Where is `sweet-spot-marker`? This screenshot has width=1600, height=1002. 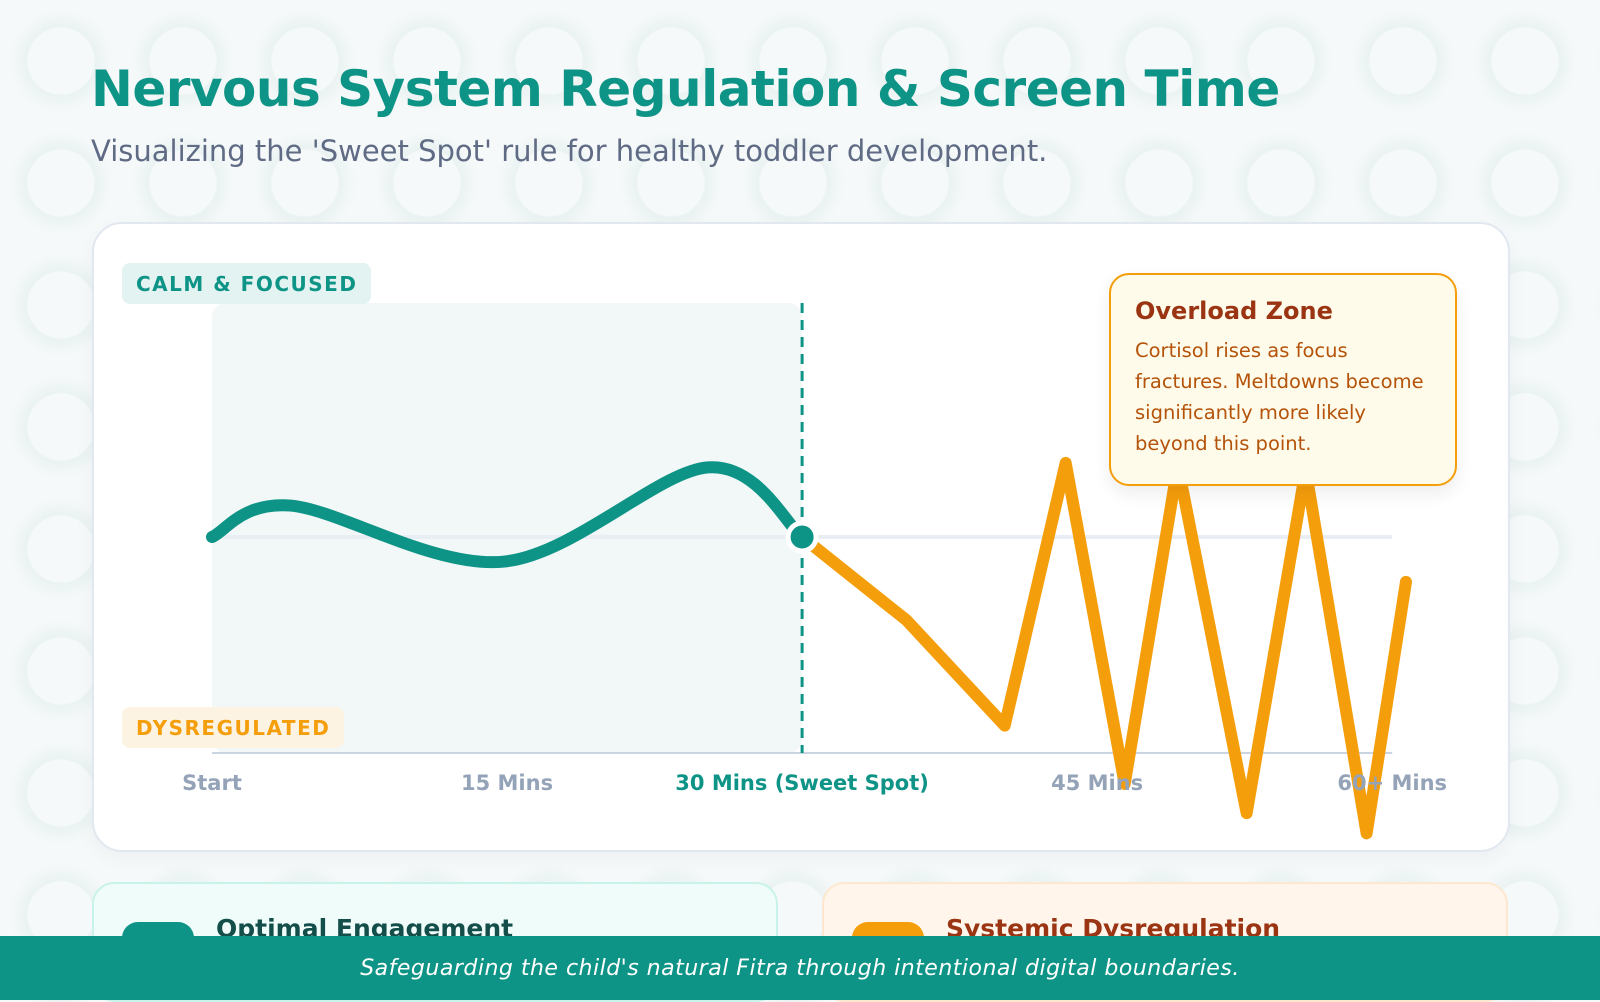 sweet-spot-marker is located at coordinates (802, 537).